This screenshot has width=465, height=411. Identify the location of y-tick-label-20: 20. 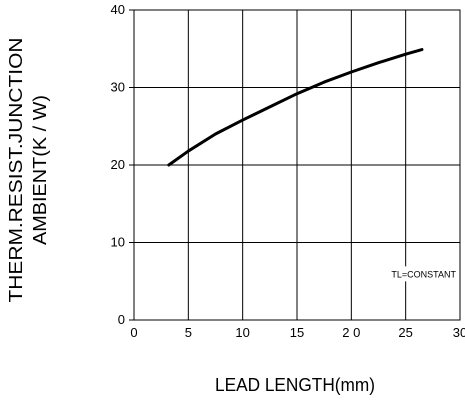
(118, 164).